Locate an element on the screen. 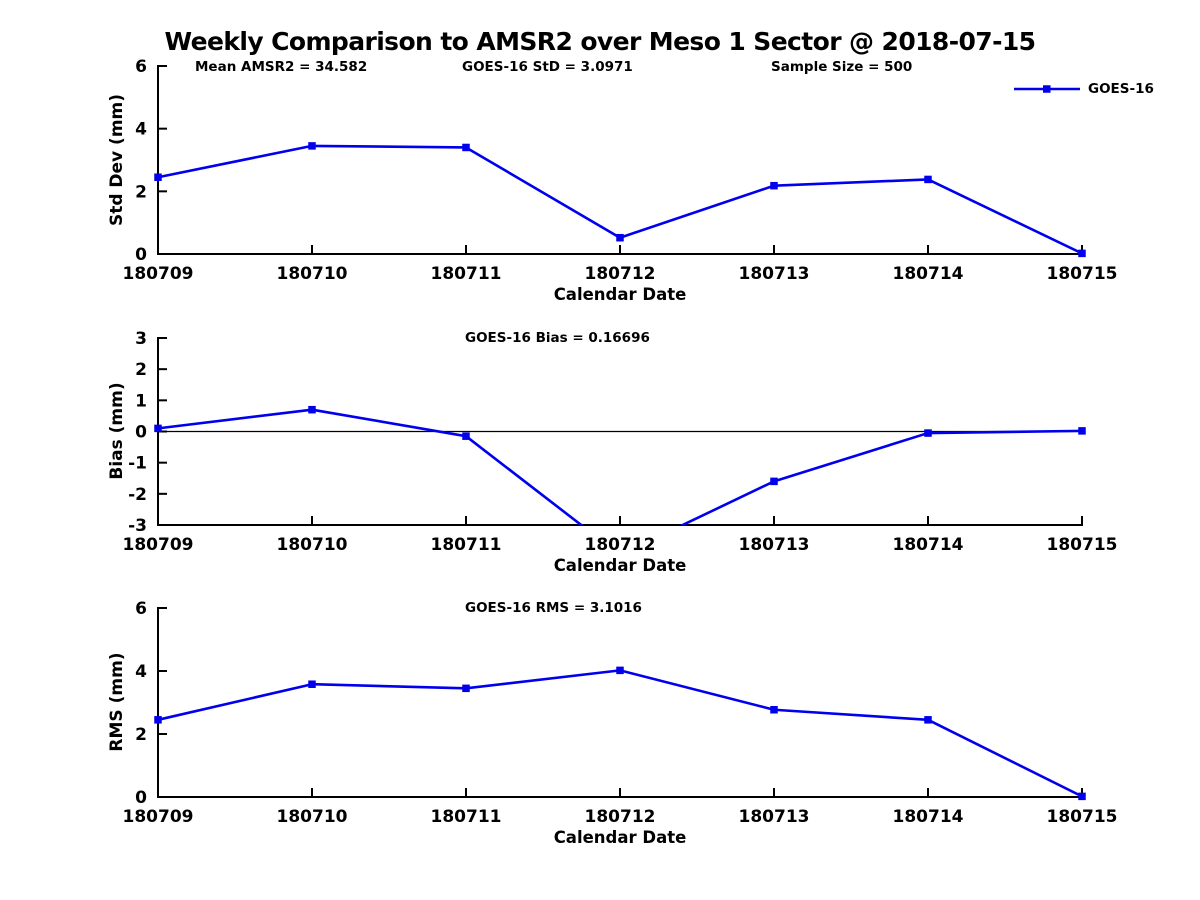 The width and height of the screenshot is (1200, 900). legend-line-sample is located at coordinates (1047, 89).